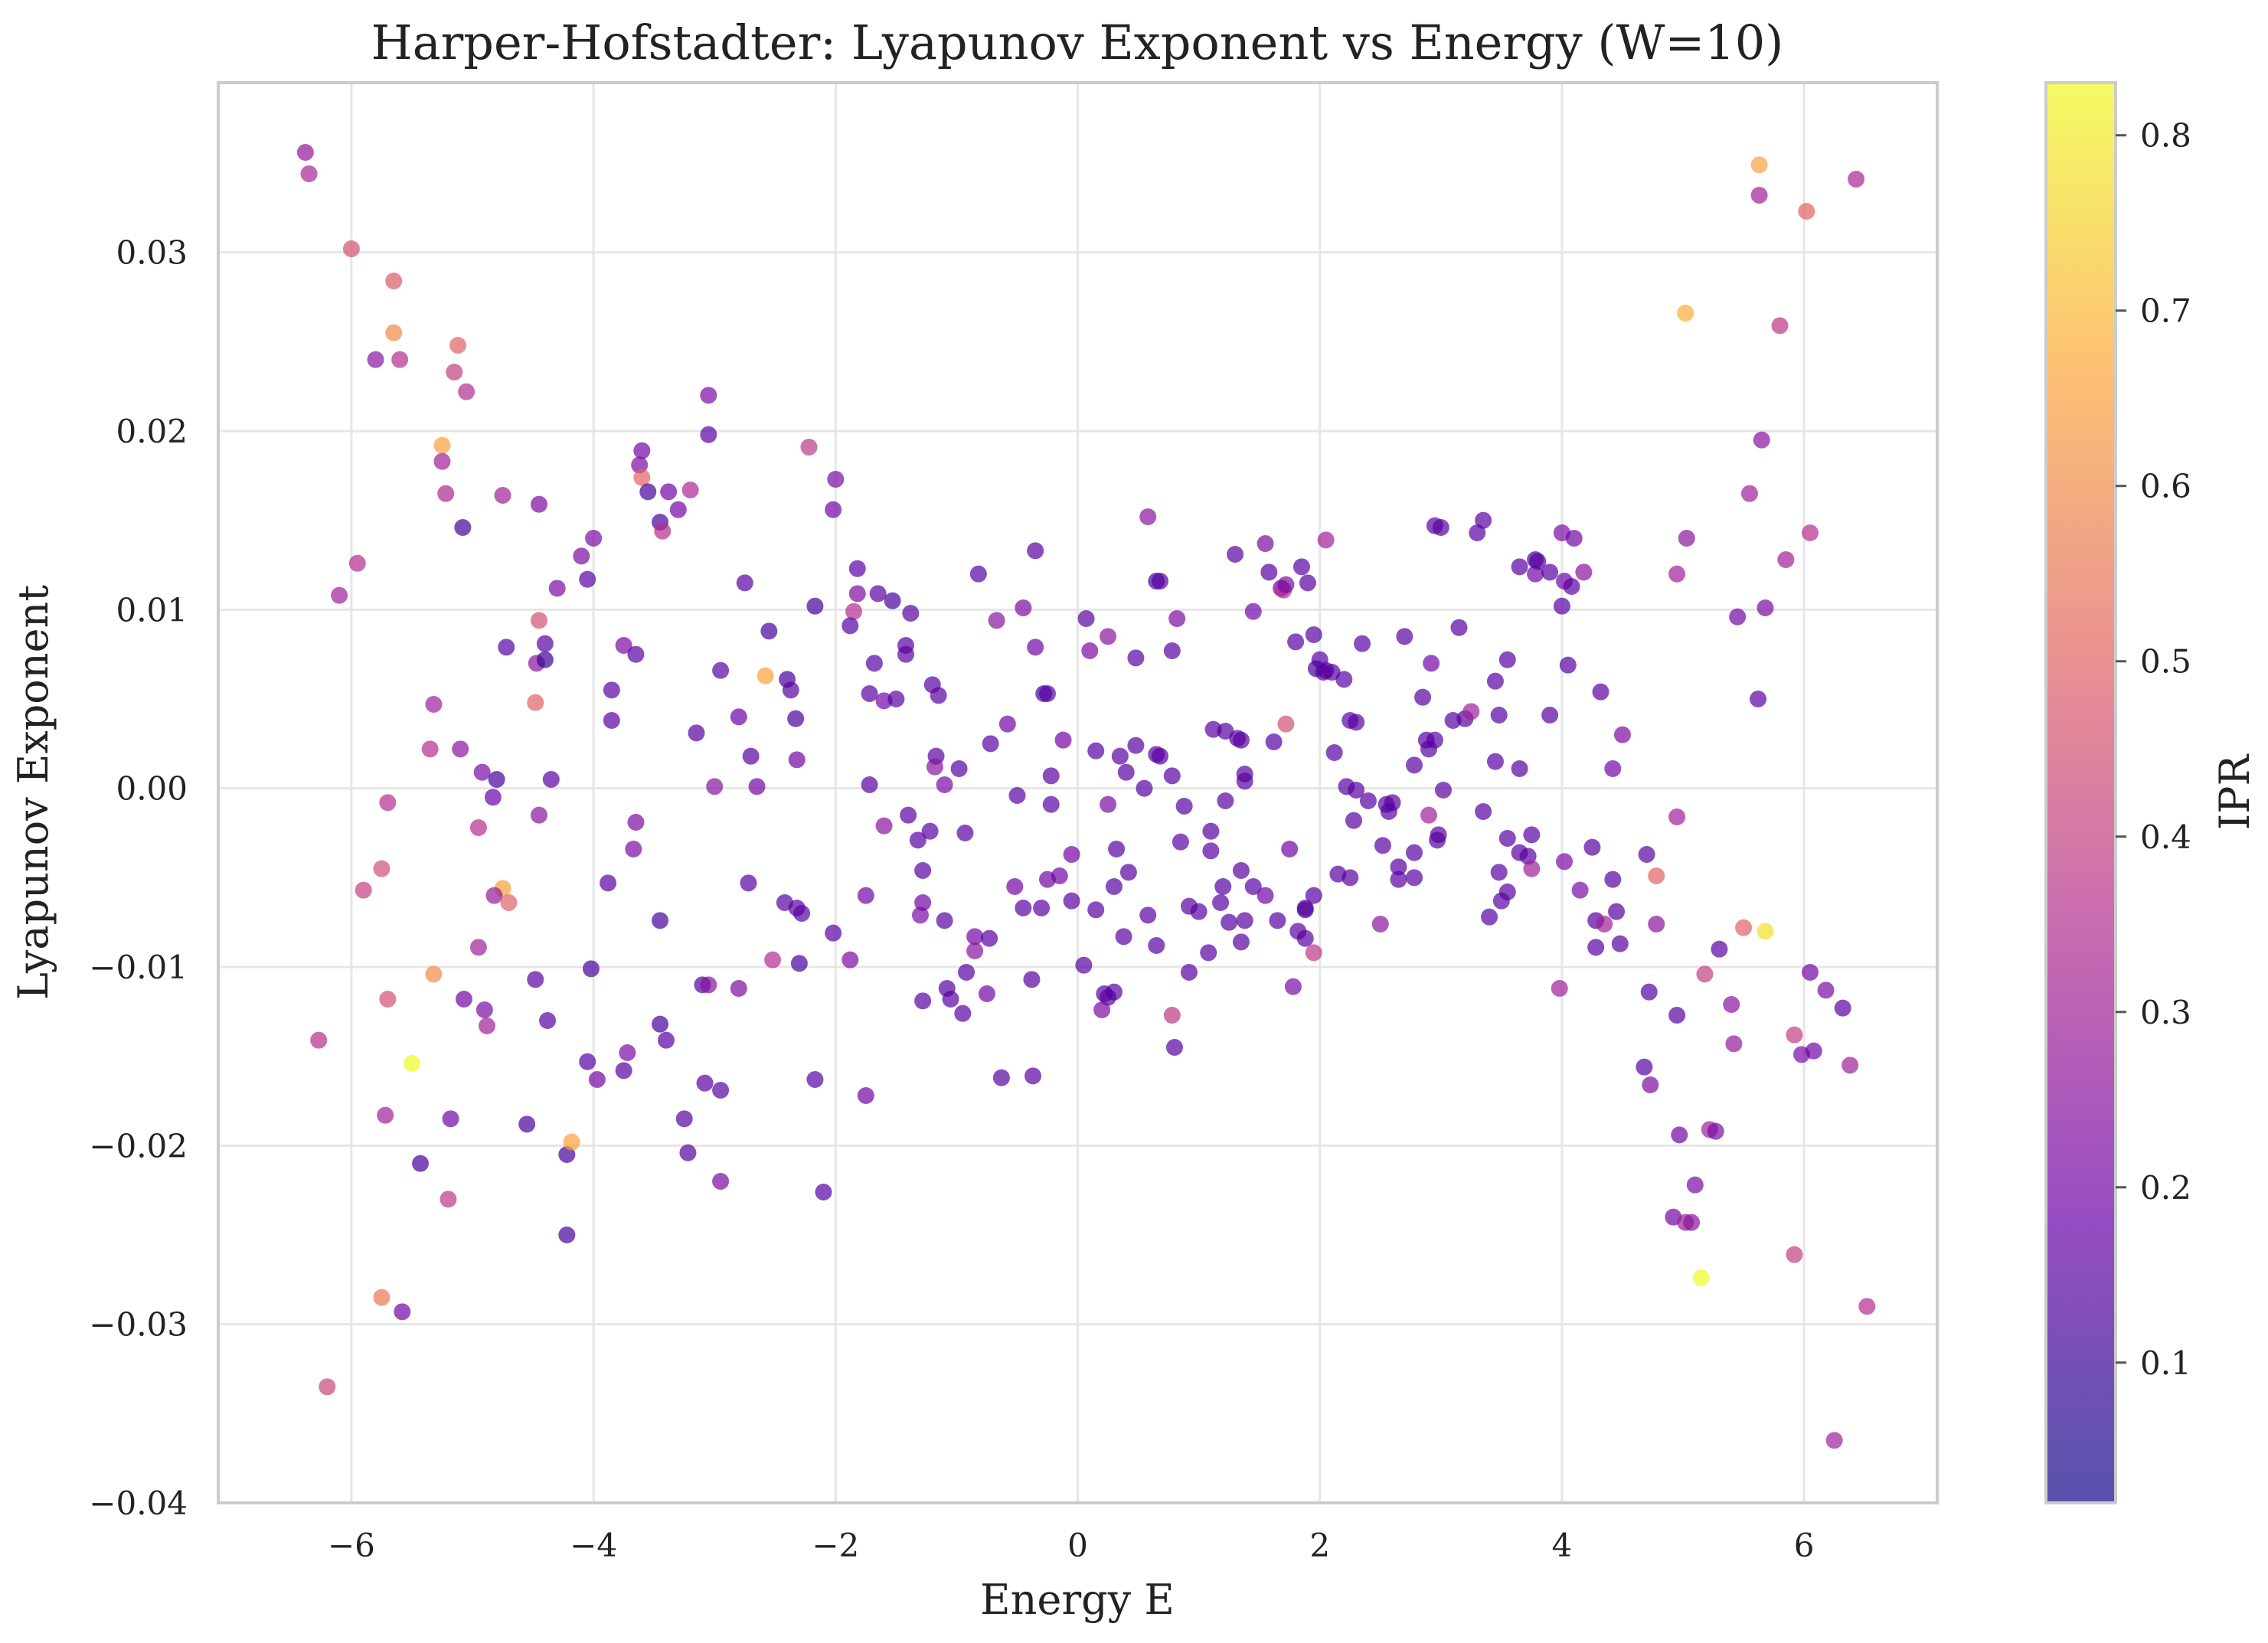  I want to click on y-tick-label: 0.03, so click(152, 253).